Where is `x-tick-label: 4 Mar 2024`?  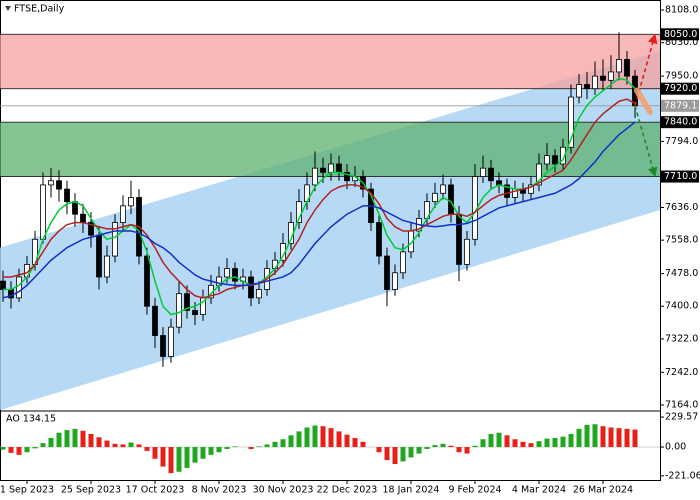
x-tick-label: 4 Mar 2024 is located at coordinates (539, 490).